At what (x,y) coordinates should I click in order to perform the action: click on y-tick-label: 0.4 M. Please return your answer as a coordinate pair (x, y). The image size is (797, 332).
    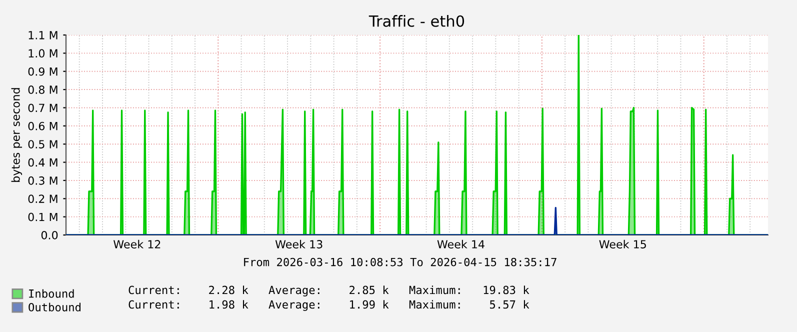
    Looking at the image, I should click on (43, 162).